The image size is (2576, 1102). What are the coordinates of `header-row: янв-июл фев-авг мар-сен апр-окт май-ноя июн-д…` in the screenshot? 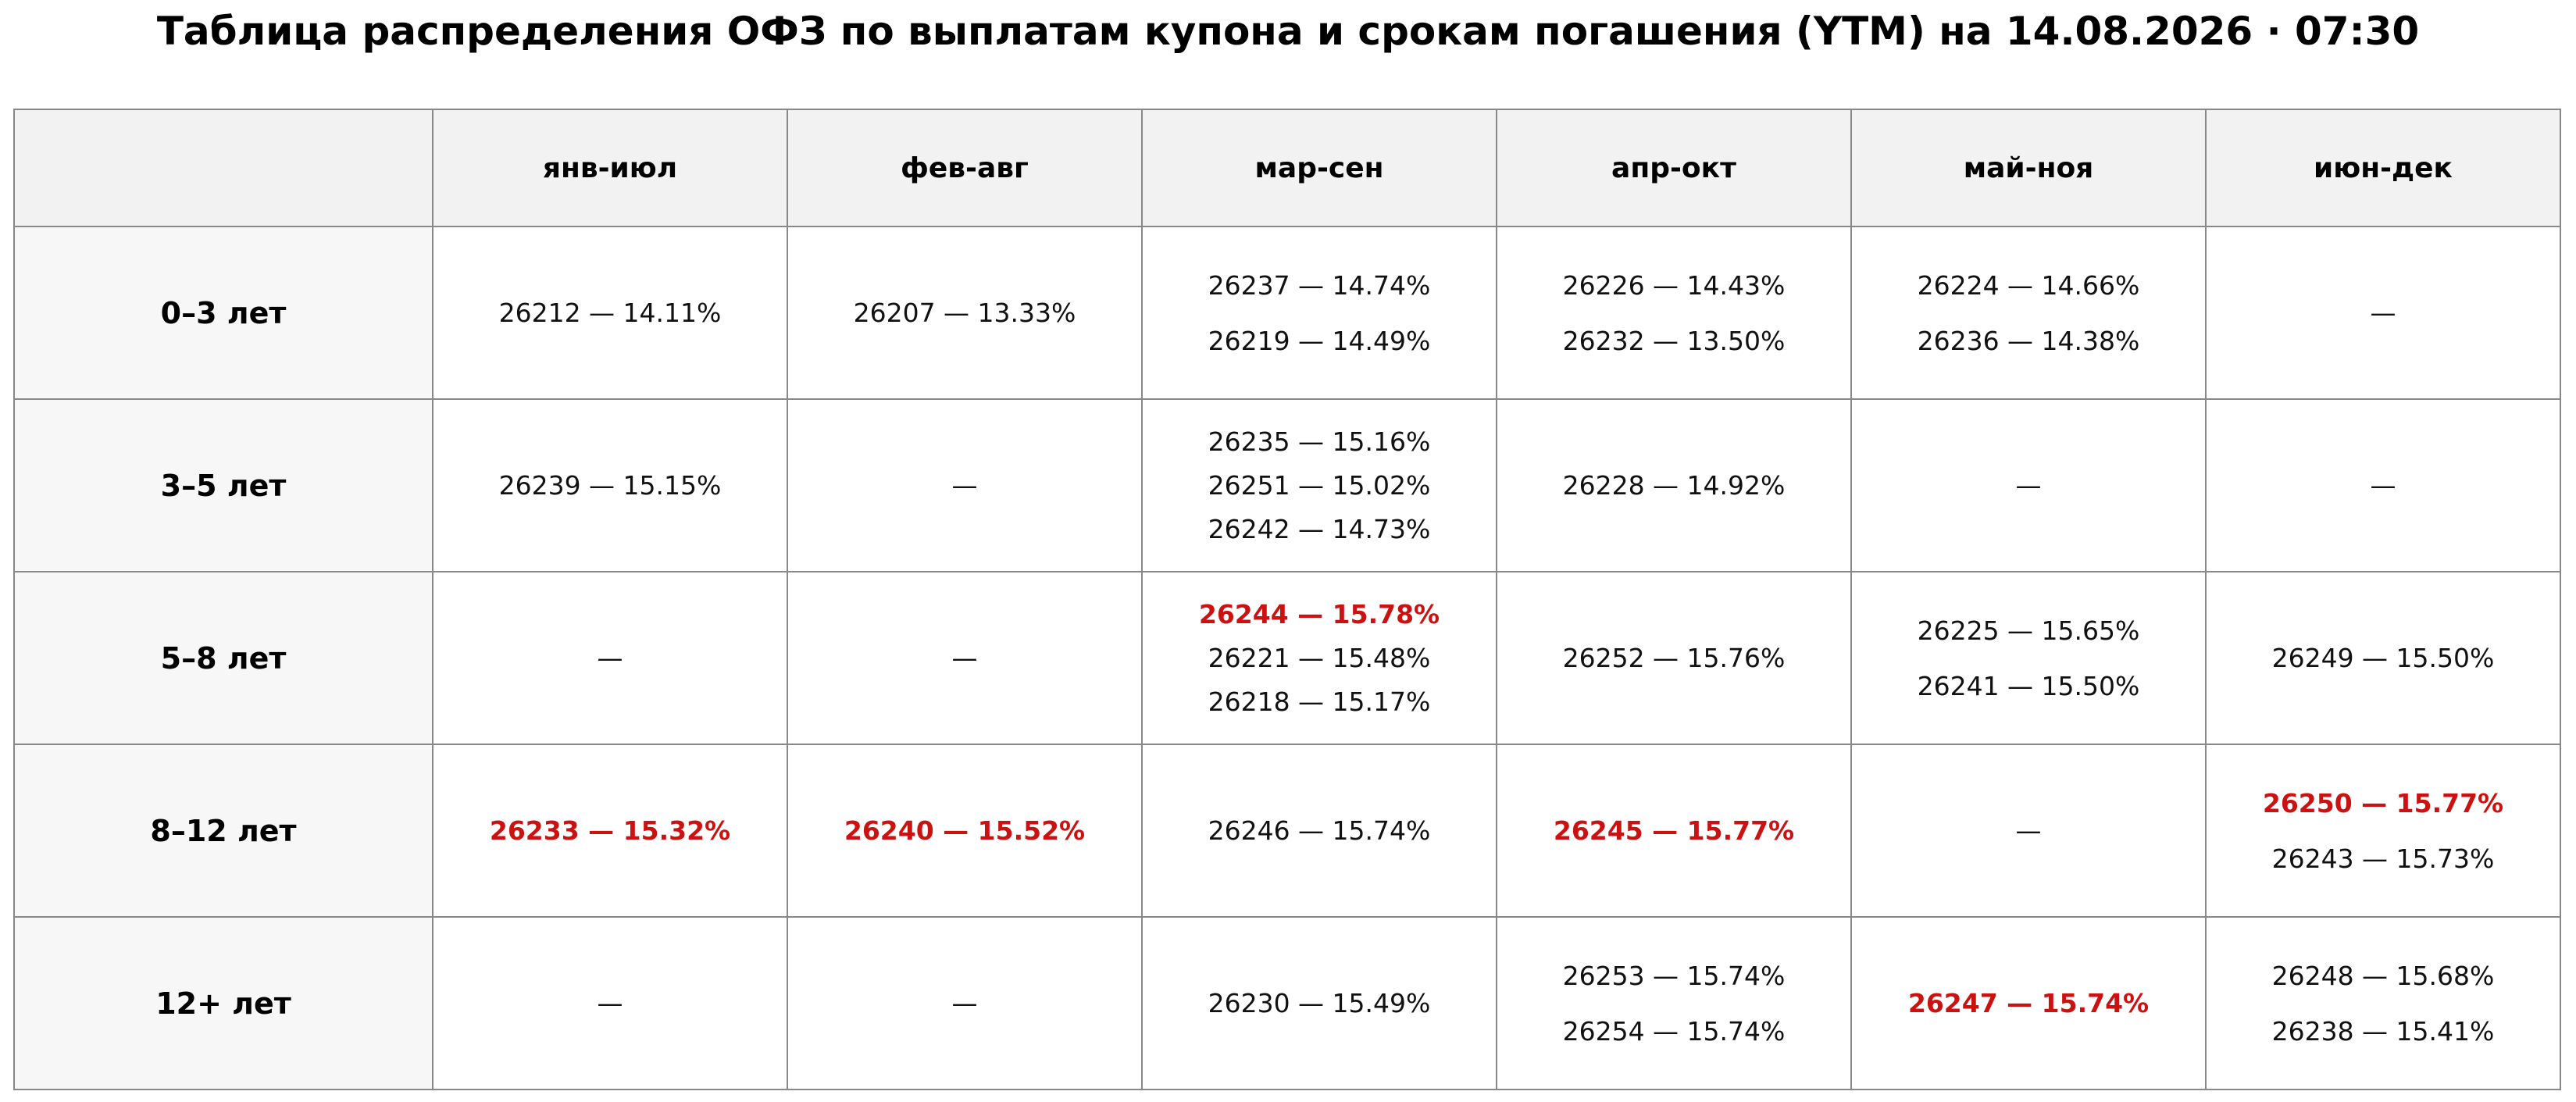 It's located at (1287, 168).